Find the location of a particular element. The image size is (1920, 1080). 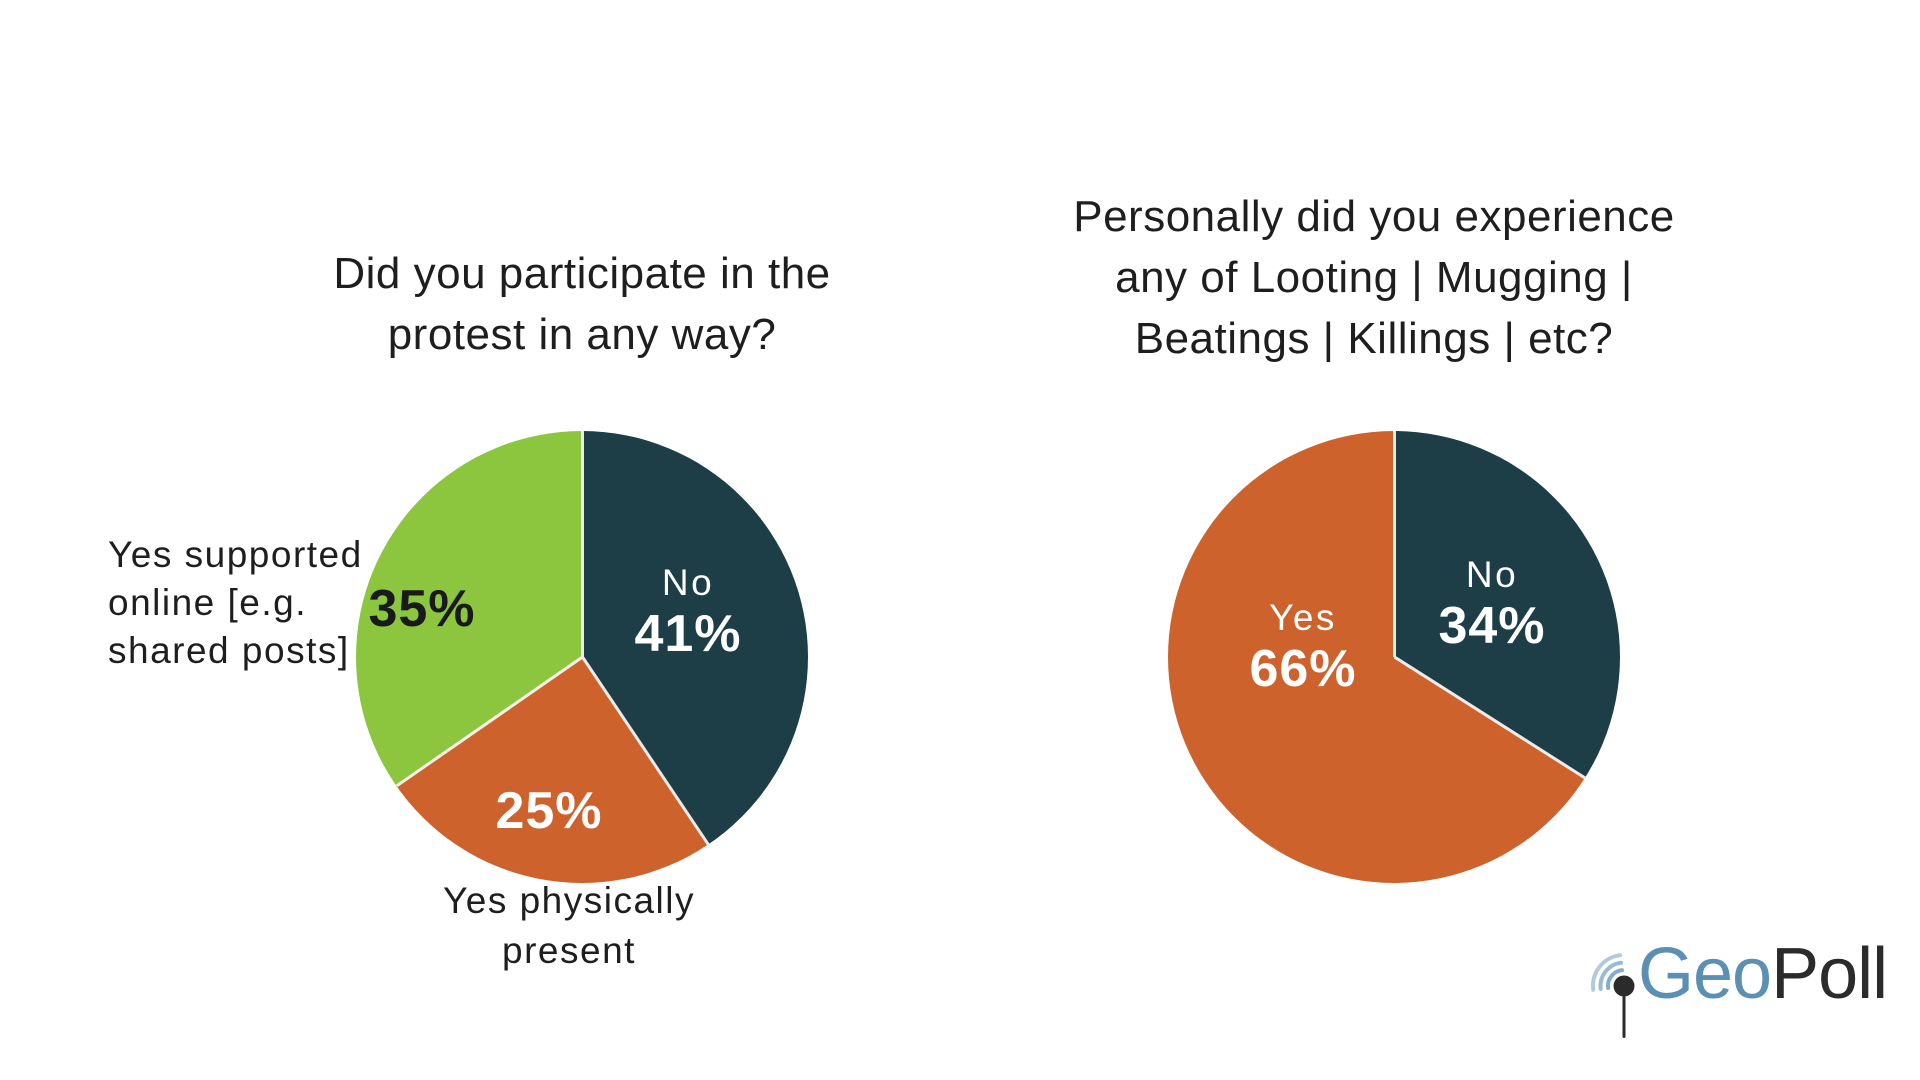

right-pie-chart is located at coordinates (1394, 657).